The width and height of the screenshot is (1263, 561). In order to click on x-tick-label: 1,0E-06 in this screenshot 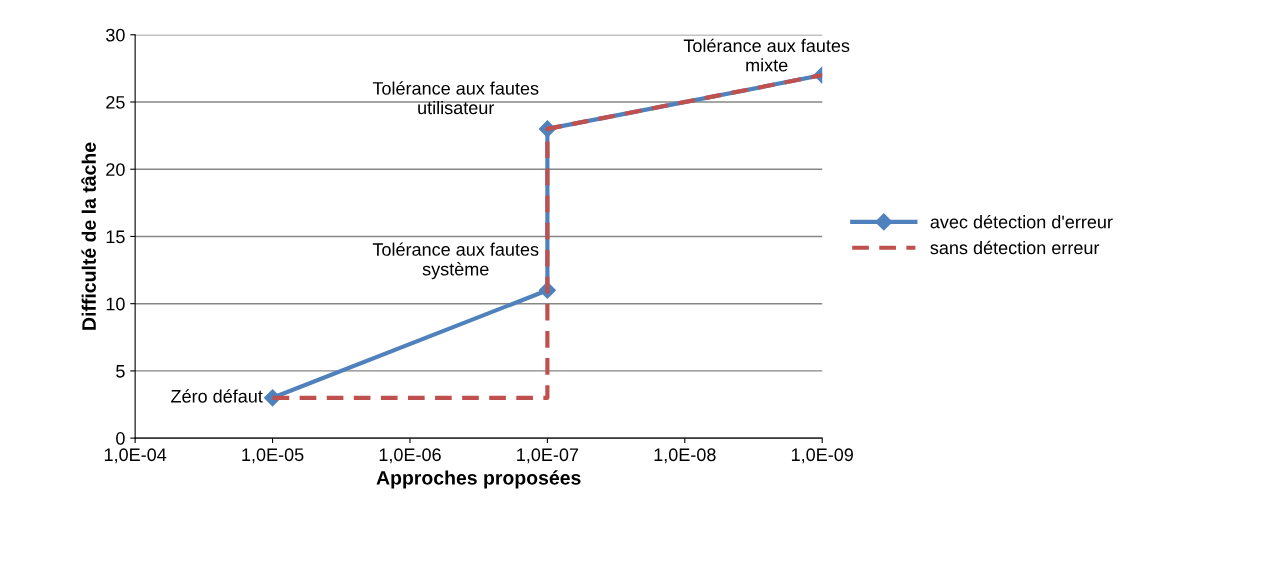, I will do `click(410, 456)`.